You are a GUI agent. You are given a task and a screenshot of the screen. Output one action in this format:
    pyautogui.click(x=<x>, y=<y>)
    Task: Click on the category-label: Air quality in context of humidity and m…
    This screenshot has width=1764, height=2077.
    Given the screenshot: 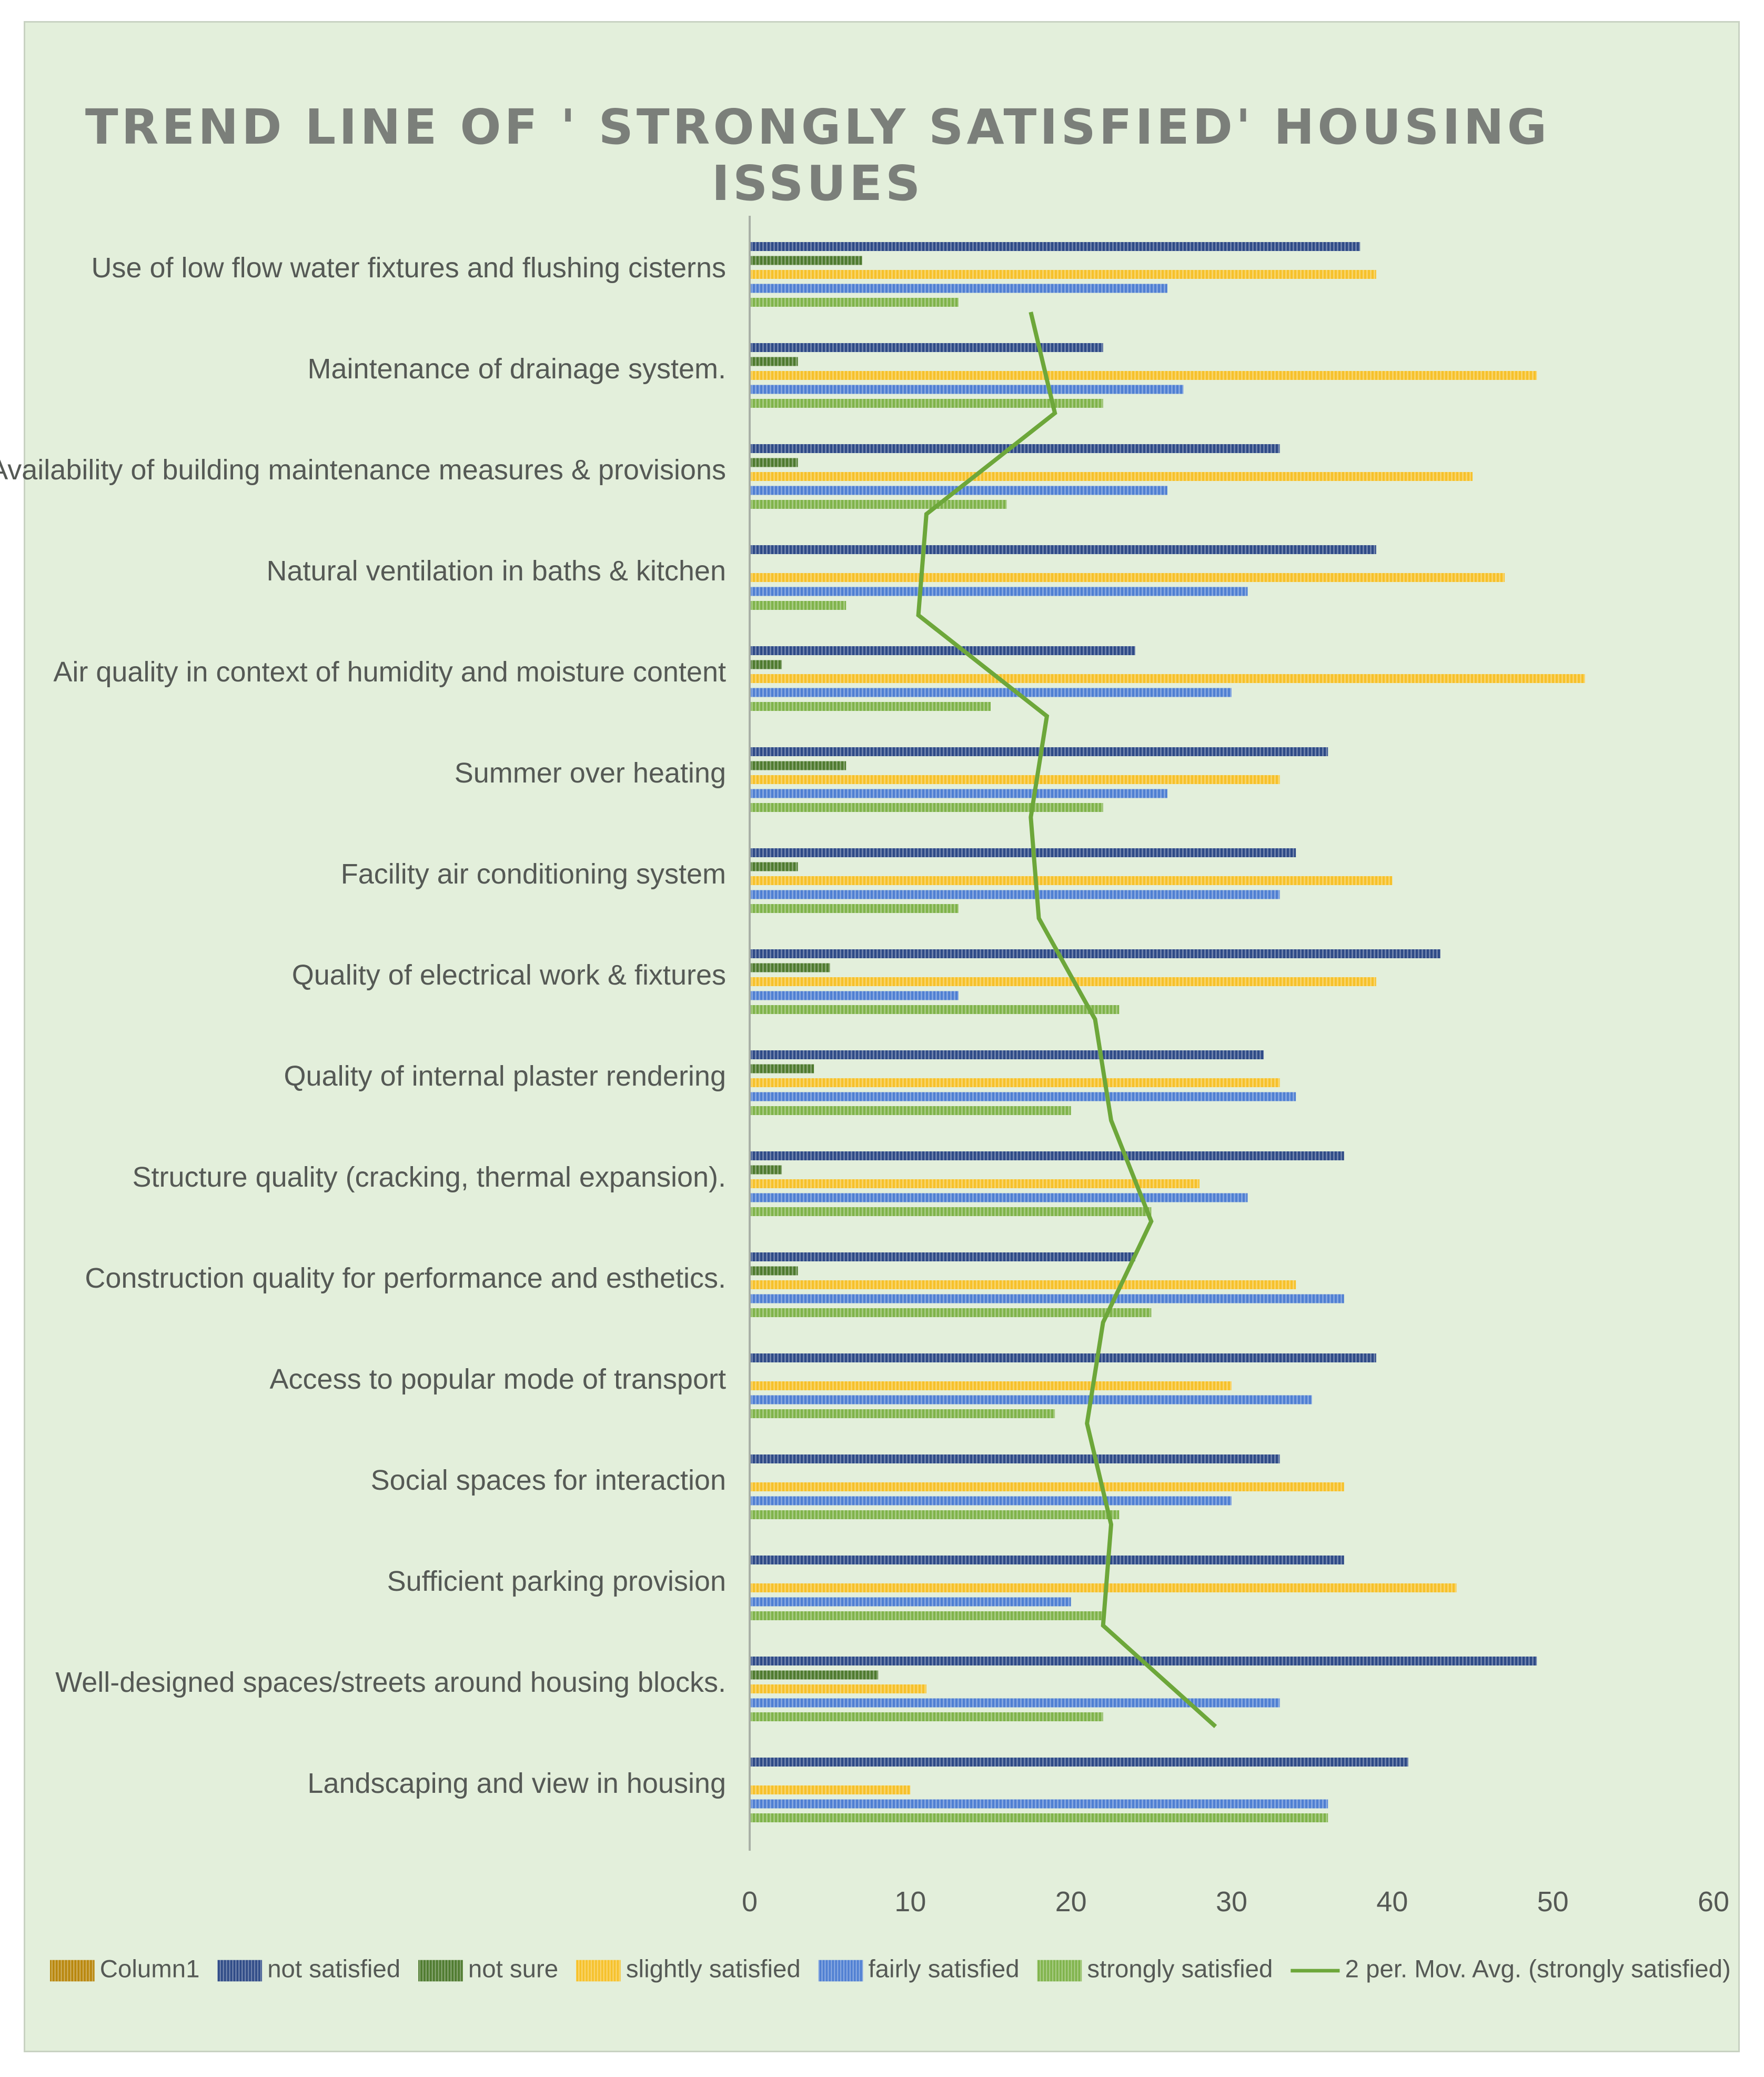 What is the action you would take?
    pyautogui.click(x=389, y=672)
    